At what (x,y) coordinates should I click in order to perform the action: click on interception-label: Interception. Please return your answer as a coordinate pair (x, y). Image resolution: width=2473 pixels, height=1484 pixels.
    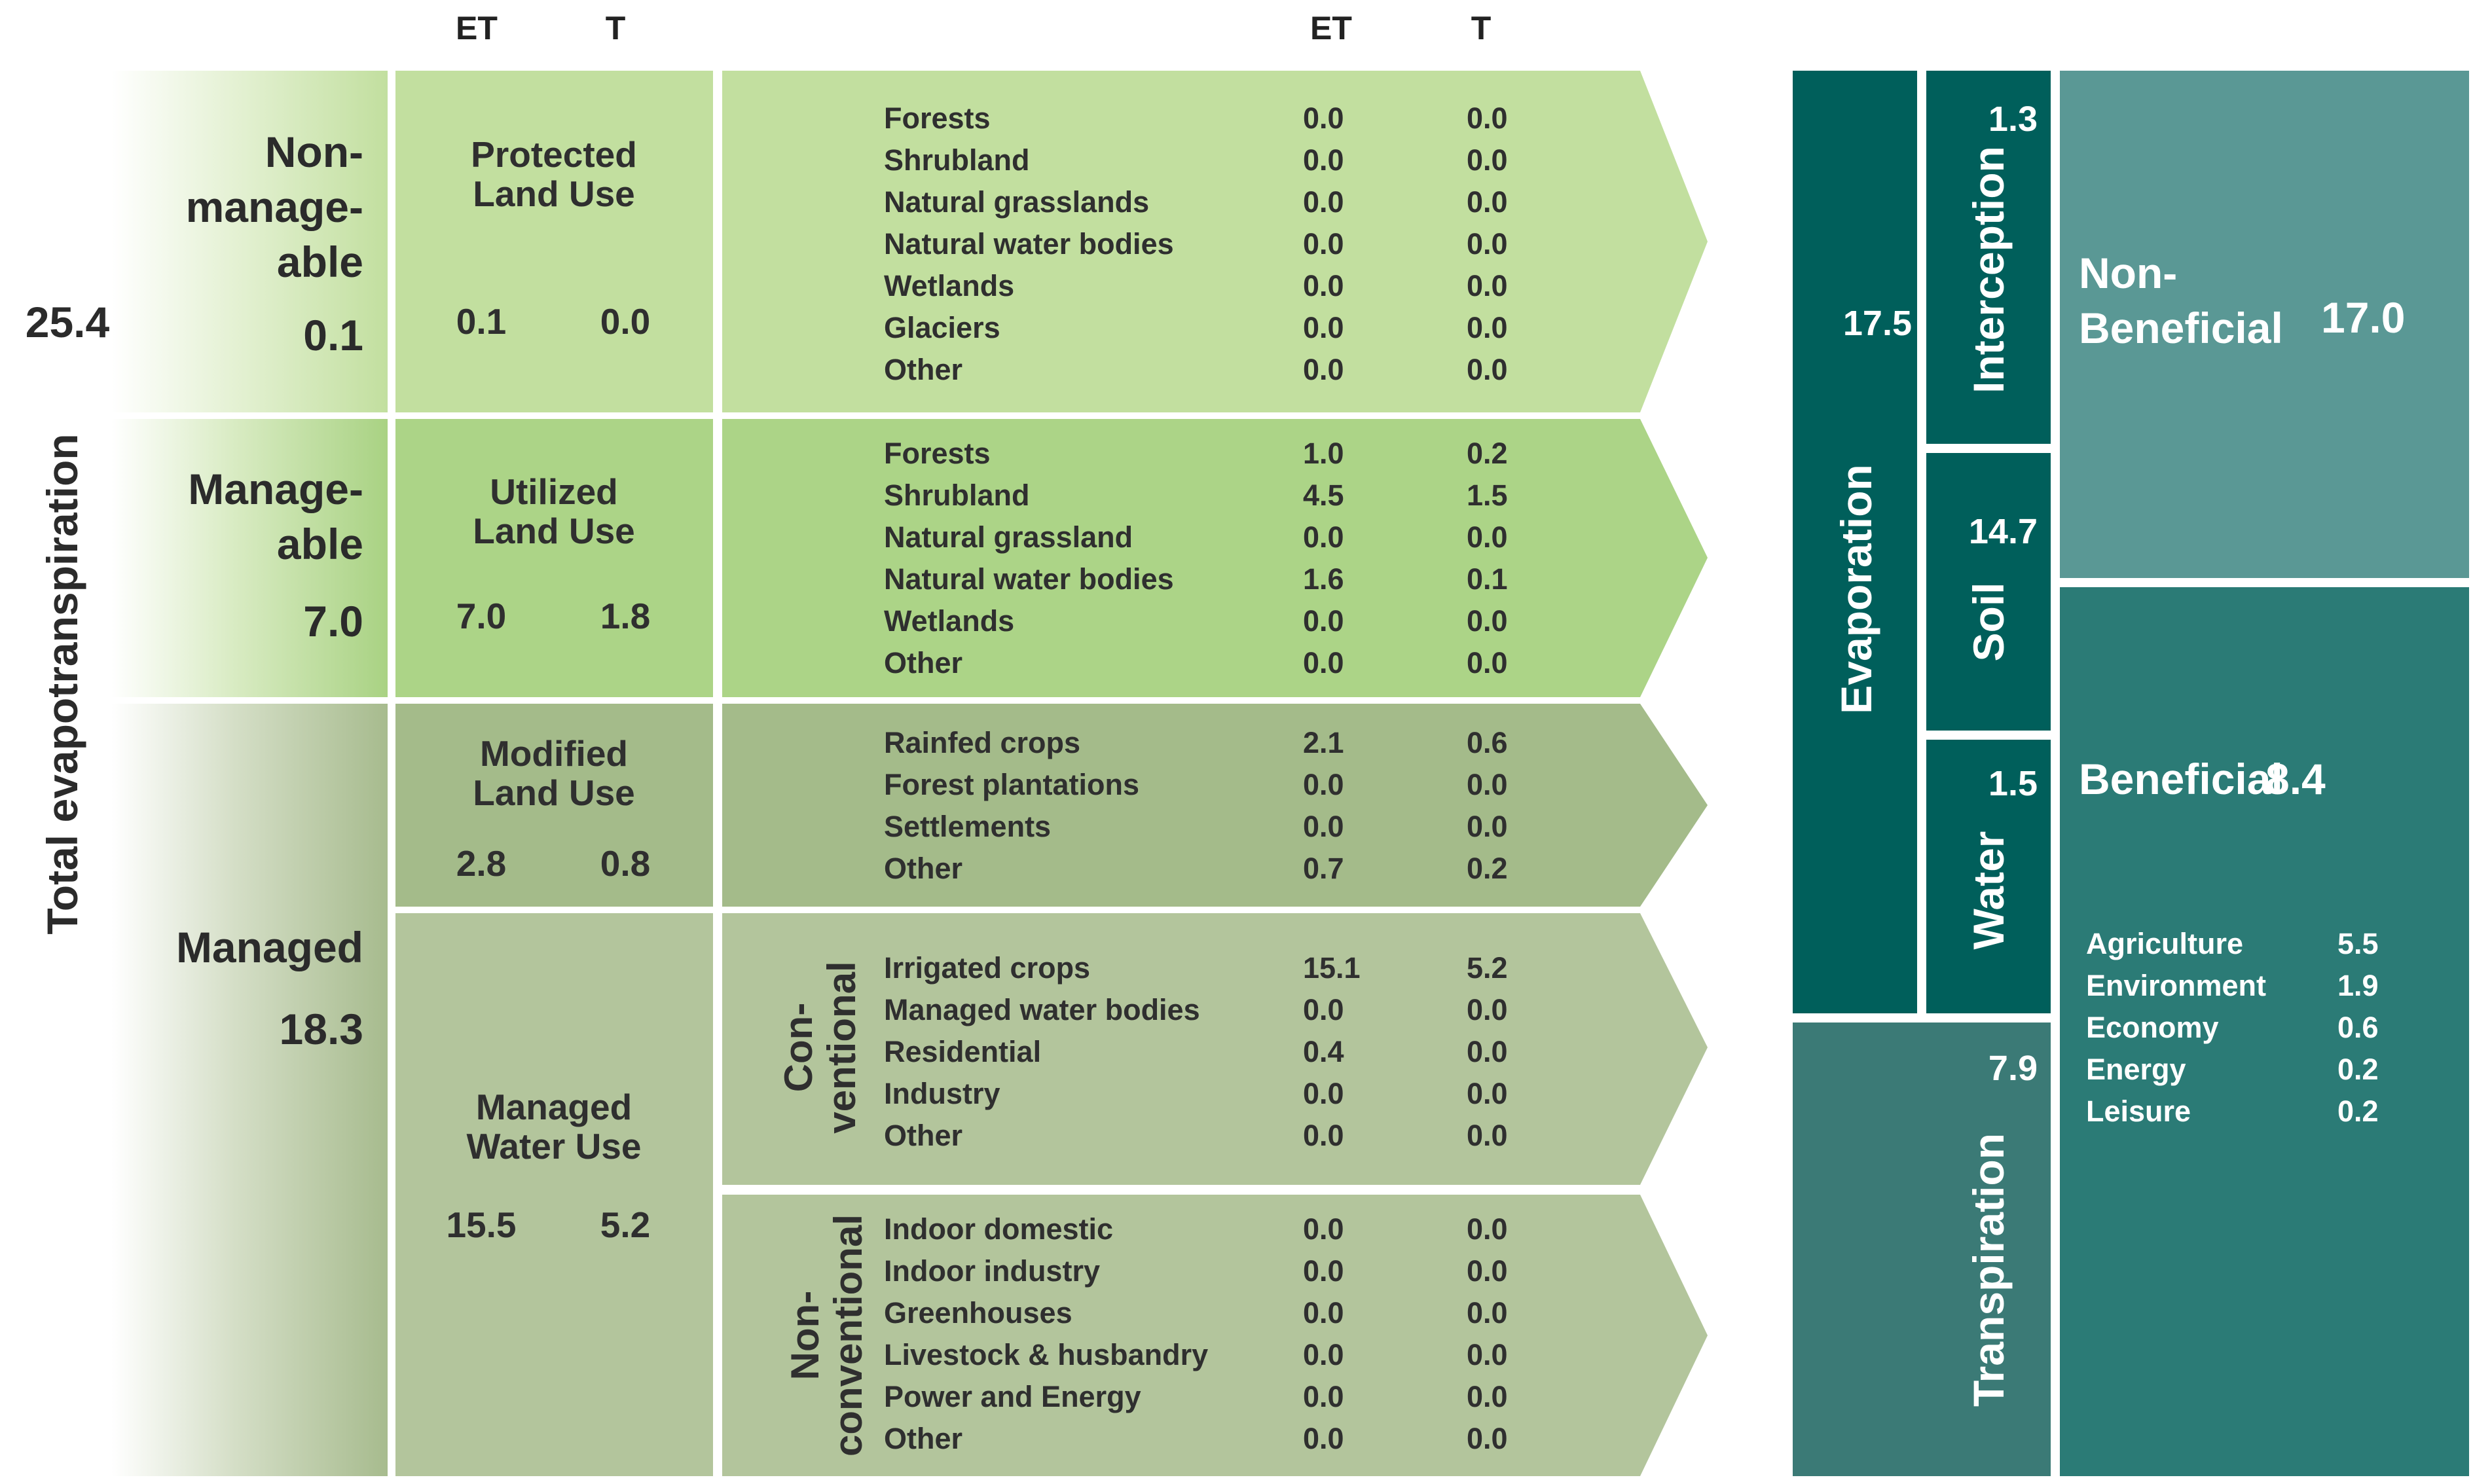
    Looking at the image, I should click on (1988, 269).